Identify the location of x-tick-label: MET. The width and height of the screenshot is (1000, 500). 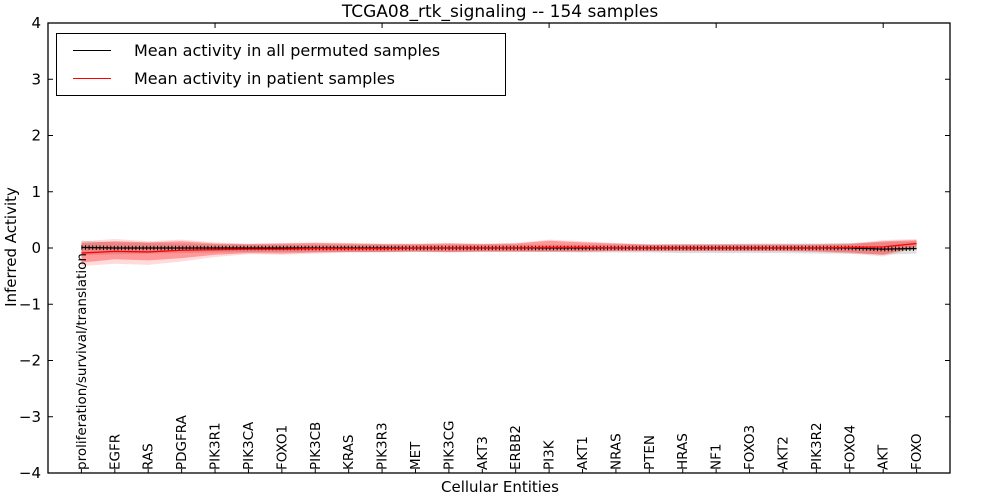
(416, 455).